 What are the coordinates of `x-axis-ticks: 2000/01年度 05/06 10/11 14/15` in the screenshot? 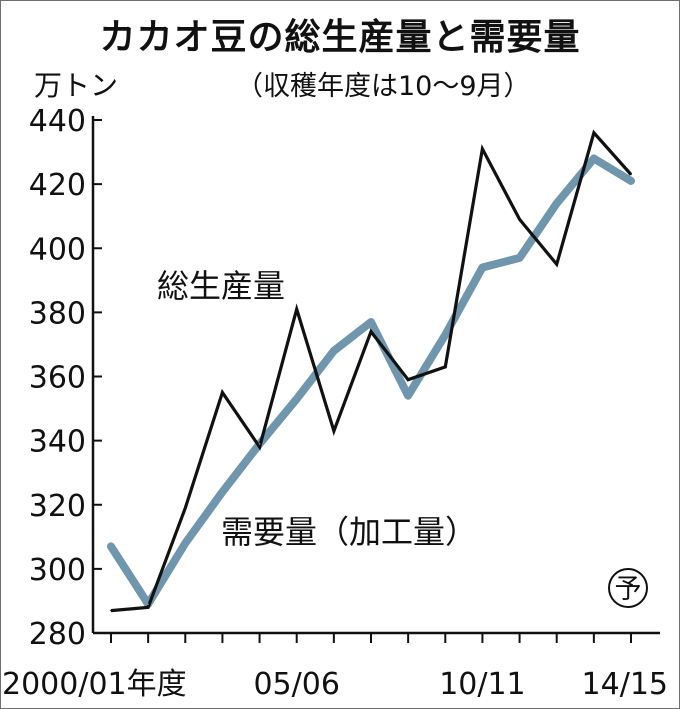 It's located at (335, 667).